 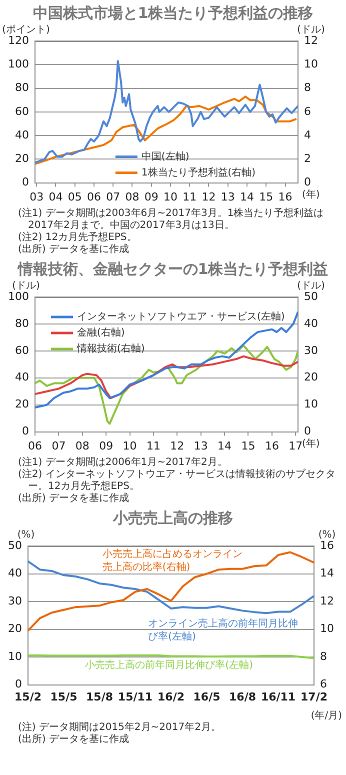 What do you see at coordinates (165, 156) in the screenshot?
I see `legend-label: 中国(左軸)` at bounding box center [165, 156].